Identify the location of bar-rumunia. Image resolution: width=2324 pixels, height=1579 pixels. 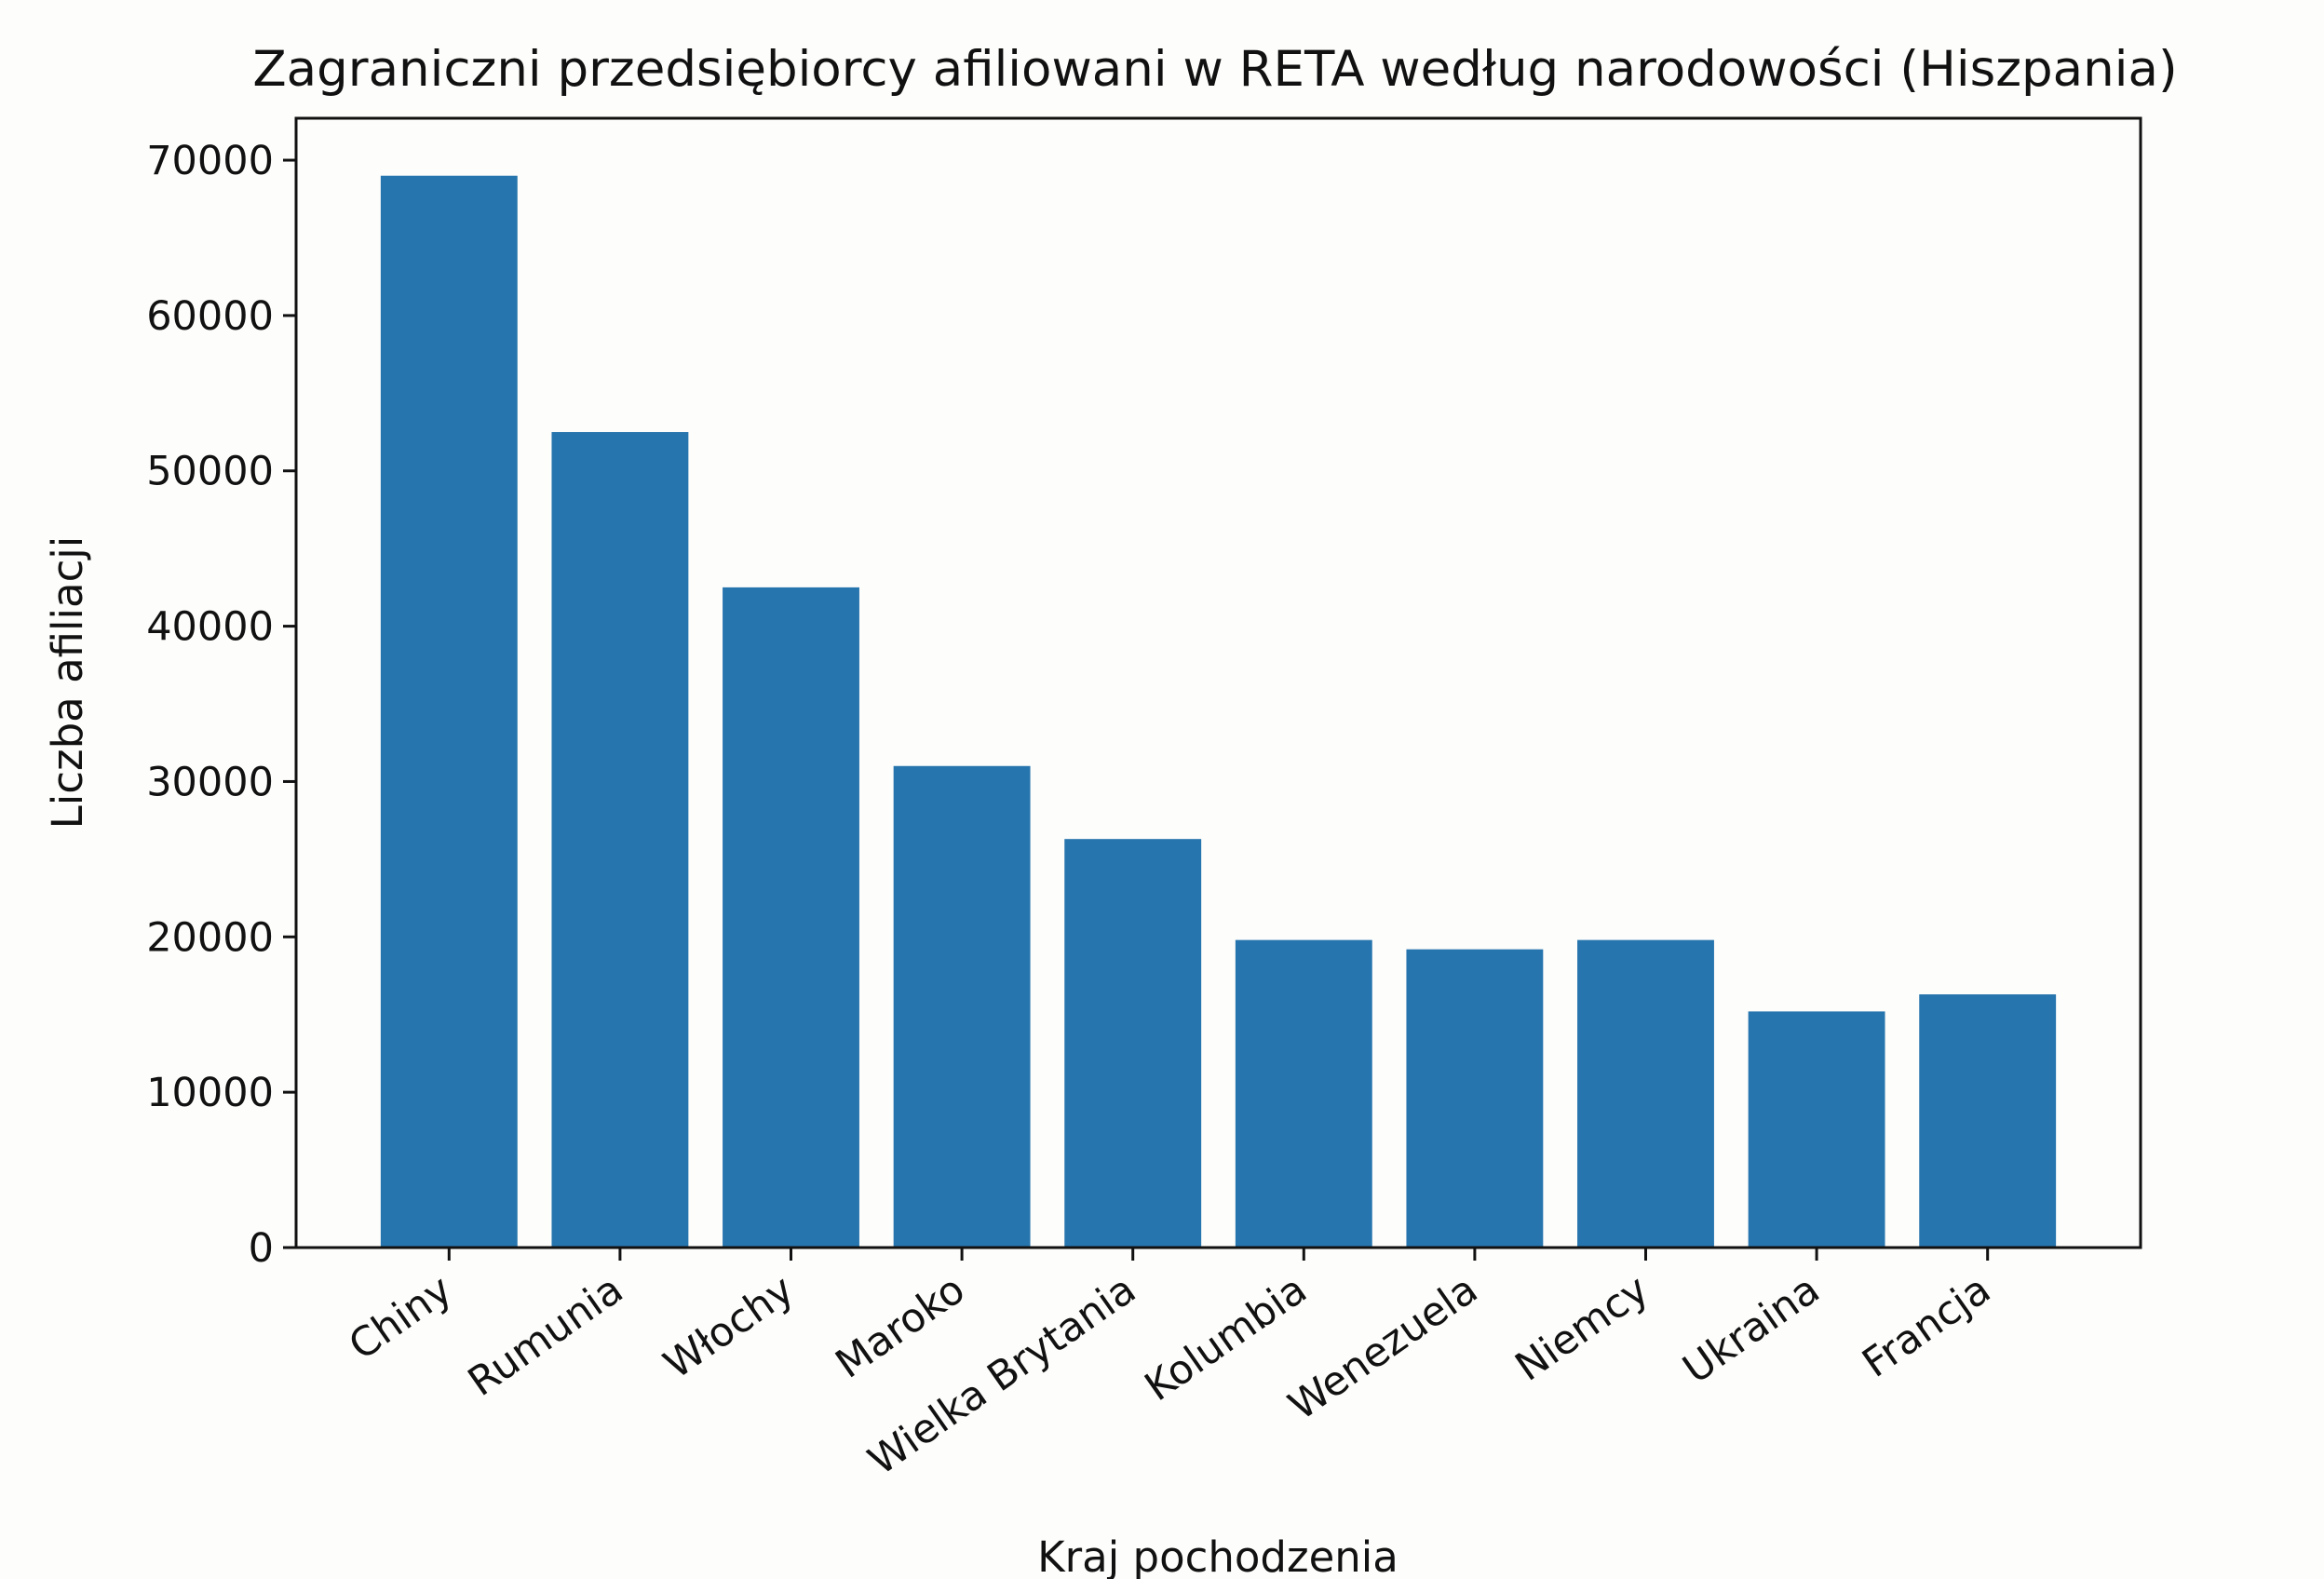
(620, 840).